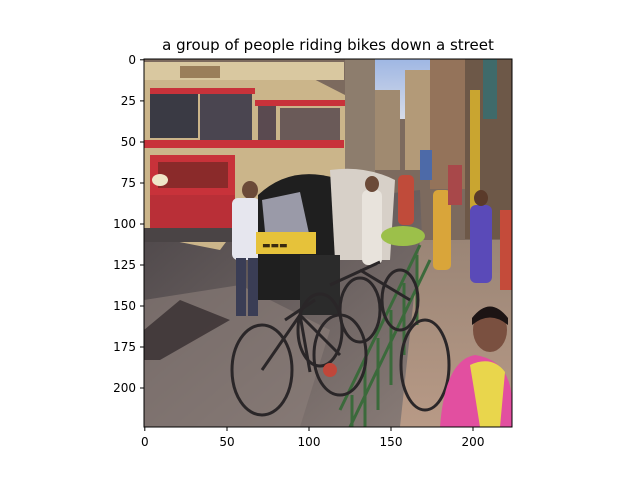 Image resolution: width=640 pixels, height=480 pixels. I want to click on fruit-cart, so click(403, 236).